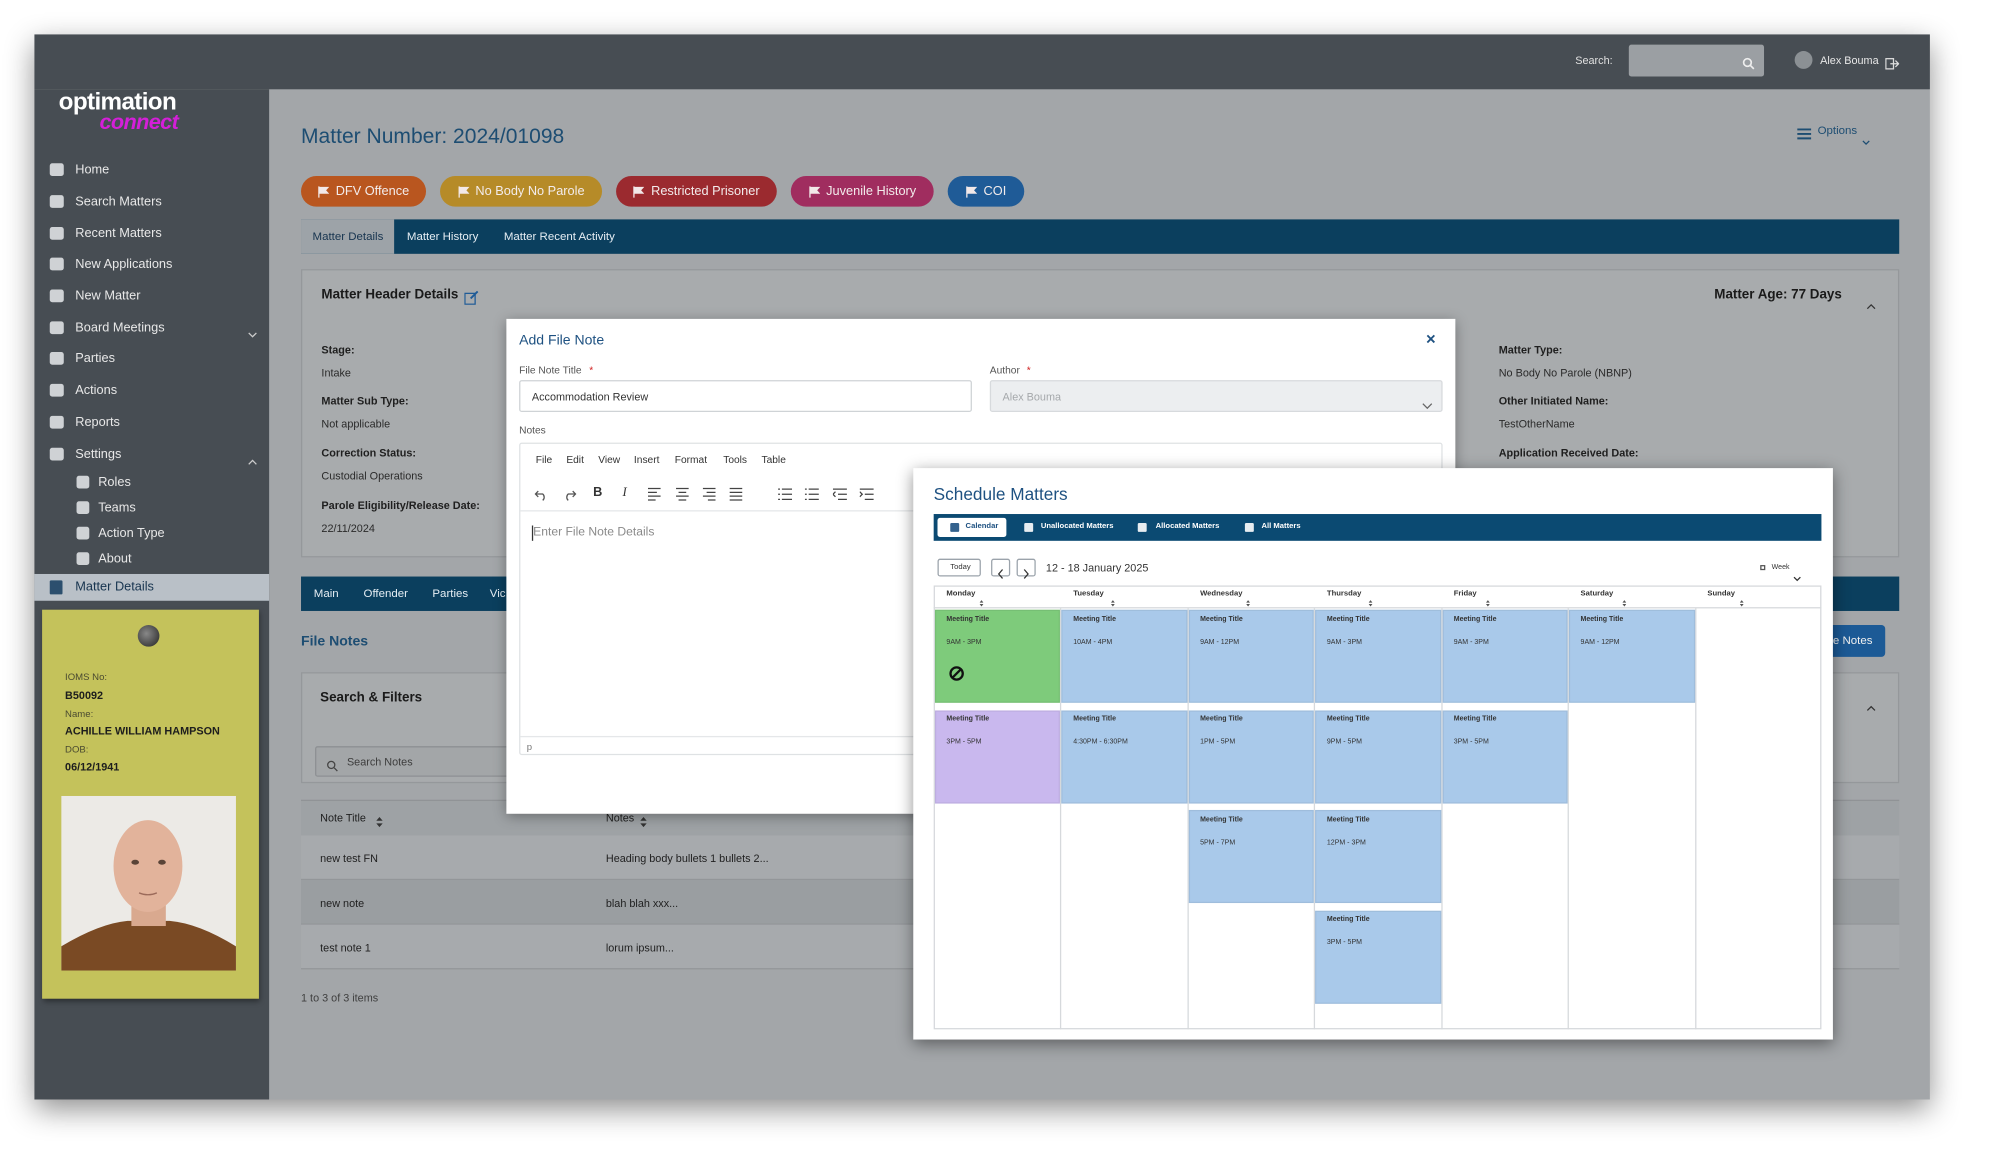 The width and height of the screenshot is (2000, 1171). What do you see at coordinates (335, 641) in the screenshot?
I see `section-title: File Notes` at bounding box center [335, 641].